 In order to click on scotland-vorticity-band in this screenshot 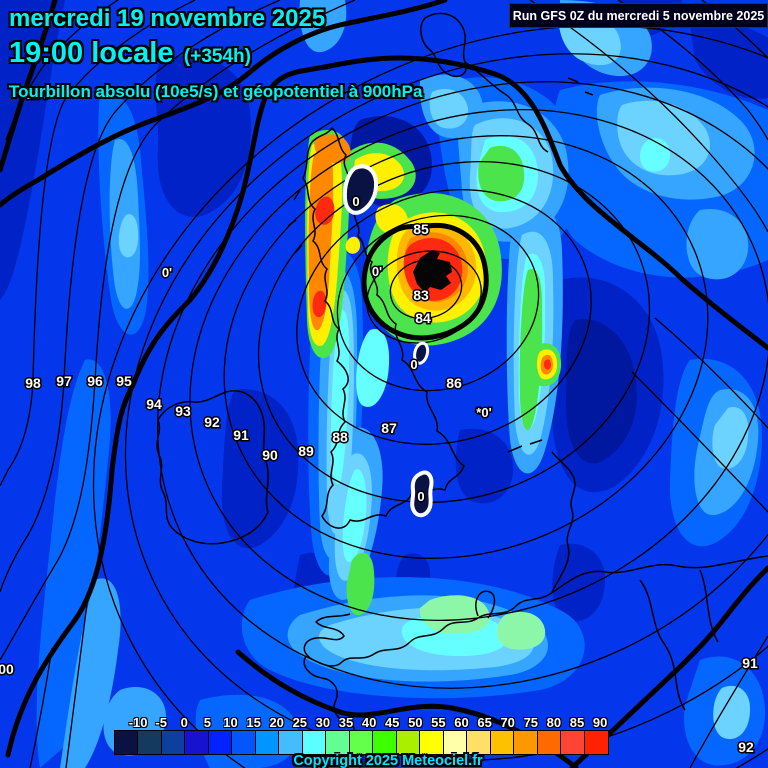, I will do `click(355, 244)`.